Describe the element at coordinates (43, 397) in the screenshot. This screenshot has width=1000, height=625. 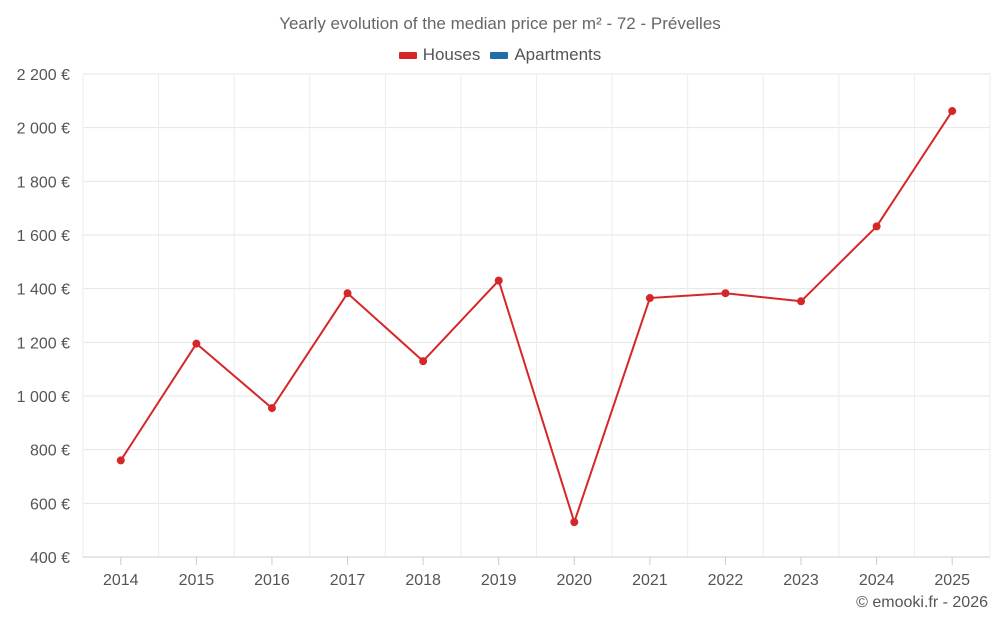
I see `y-tick-label: 1 000 €` at that location.